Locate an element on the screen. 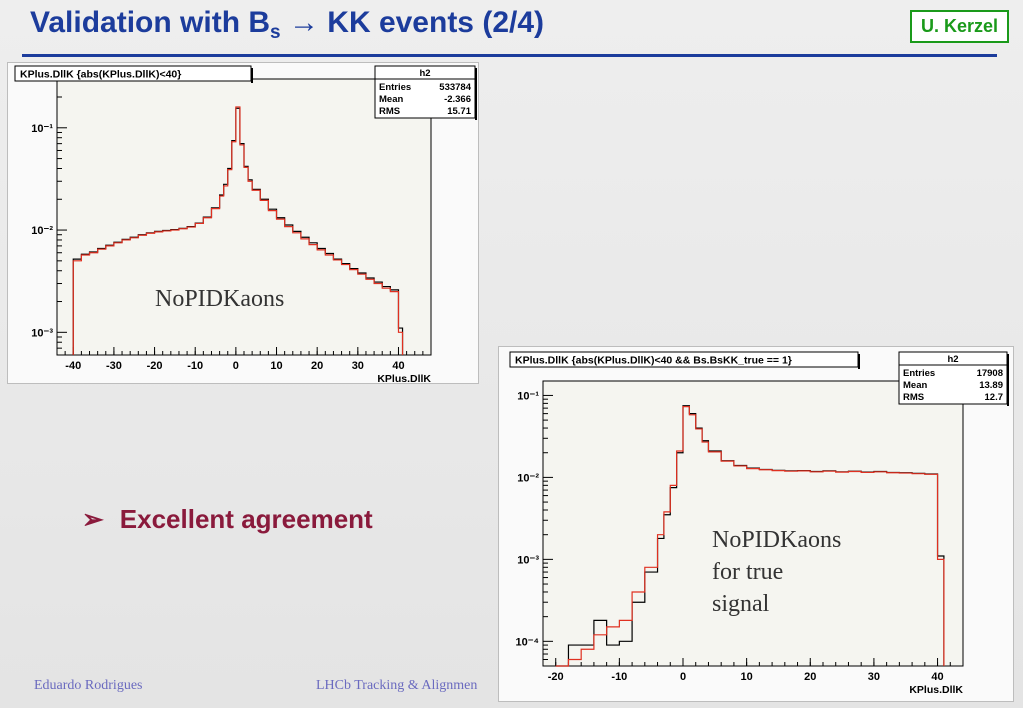  title-arrow: → is located at coordinates (303, 22).